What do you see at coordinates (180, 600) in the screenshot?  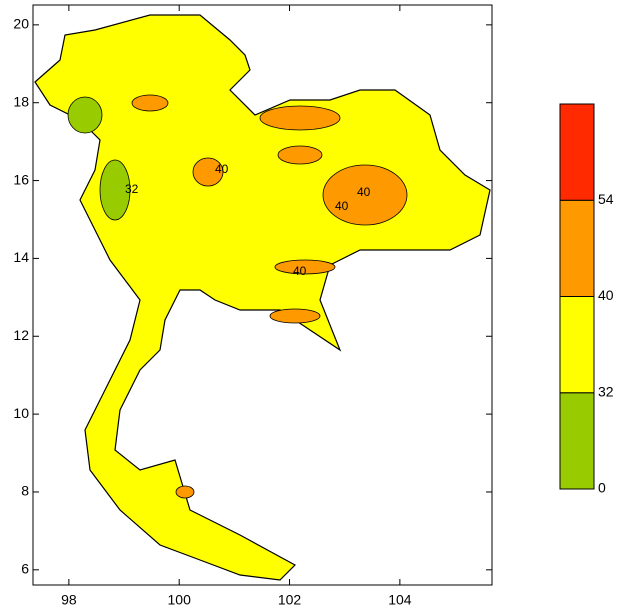 I see `x-tick-label: 100` at bounding box center [180, 600].